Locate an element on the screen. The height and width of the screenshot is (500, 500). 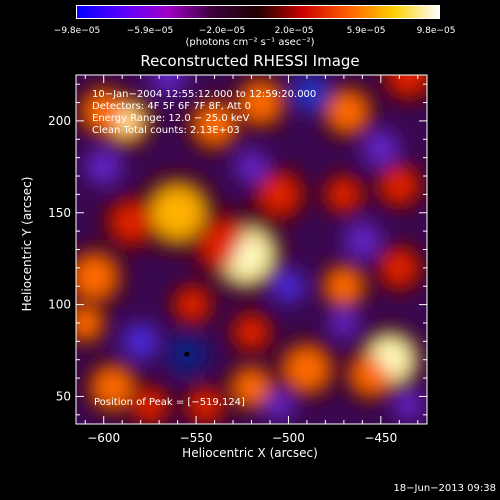
y-tick-label: 100 is located at coordinates (59, 305).